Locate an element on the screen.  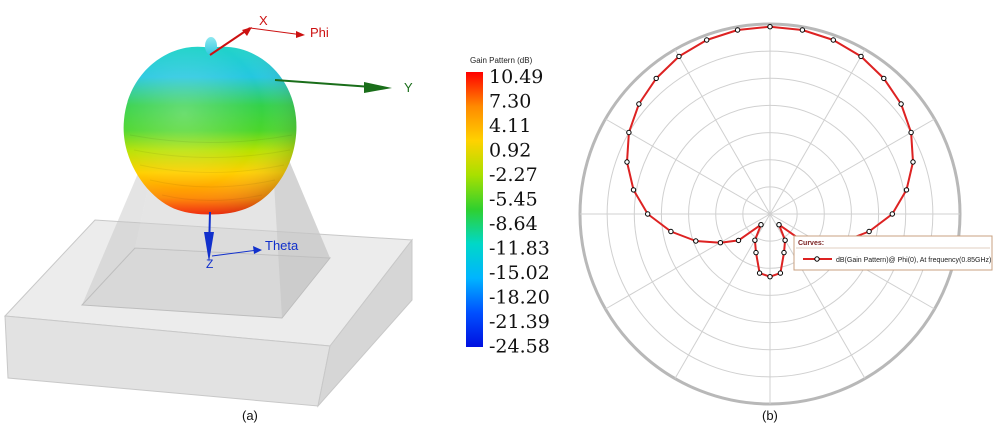
colorbar-tick-label: -18.20 is located at coordinates (519, 298).